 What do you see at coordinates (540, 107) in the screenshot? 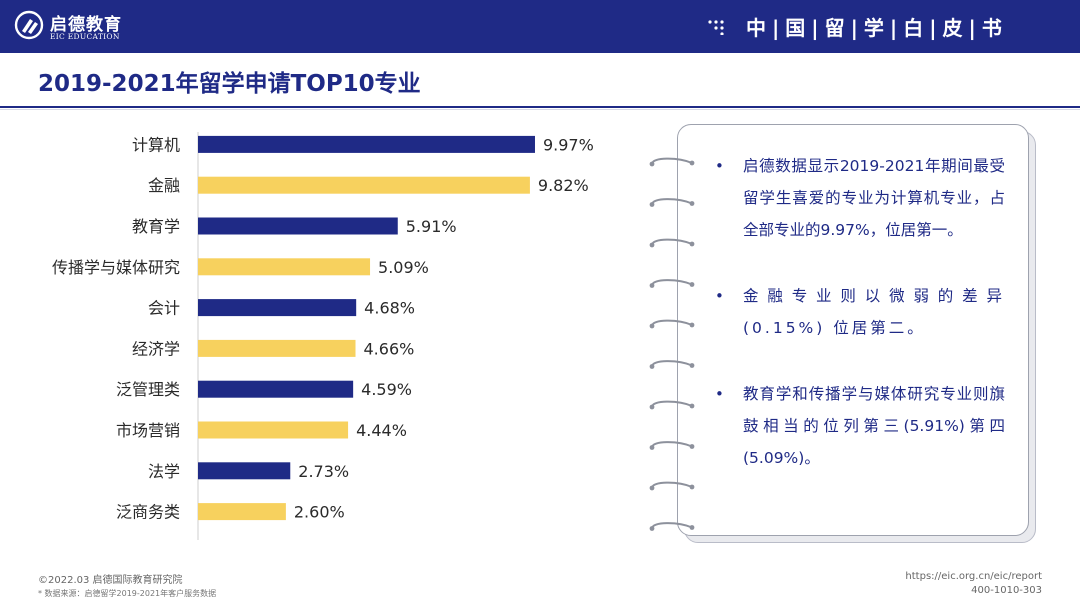
I see `title-divider` at bounding box center [540, 107].